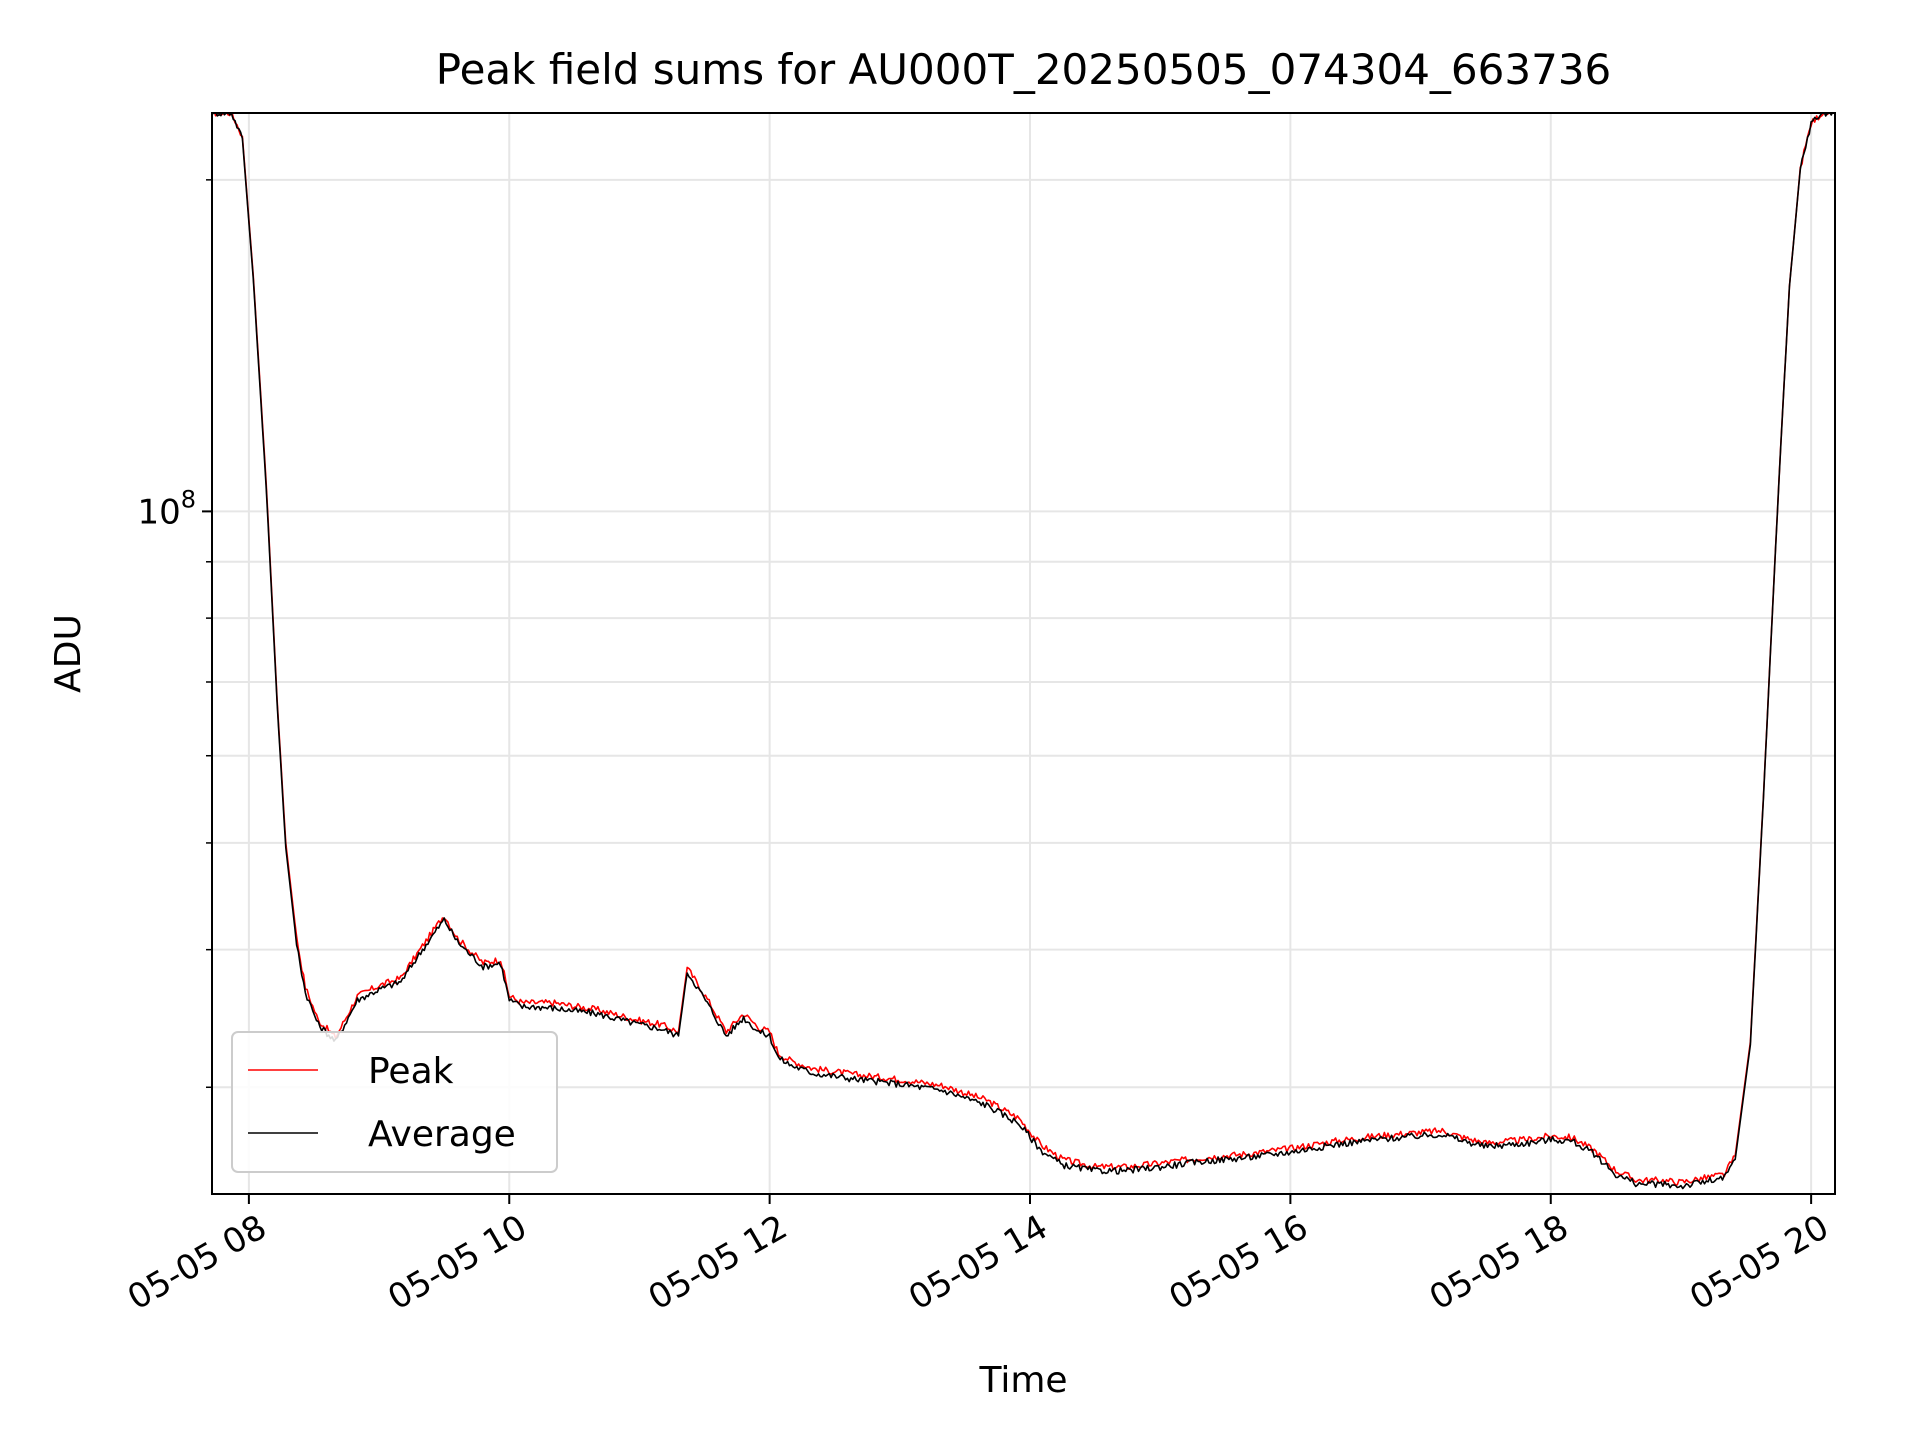 Image resolution: width=1920 pixels, height=1440 pixels. I want to click on legend-label-average: Average, so click(442, 1134).